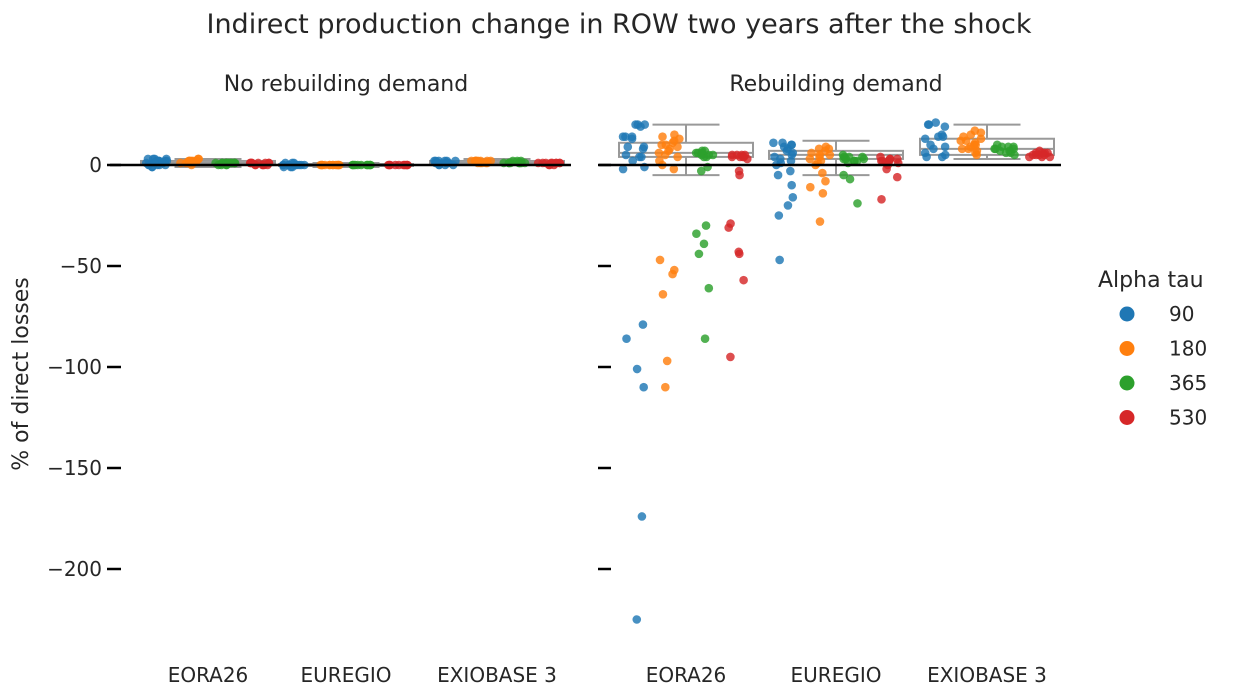  I want to click on legend-label-530: 530, so click(1188, 418).